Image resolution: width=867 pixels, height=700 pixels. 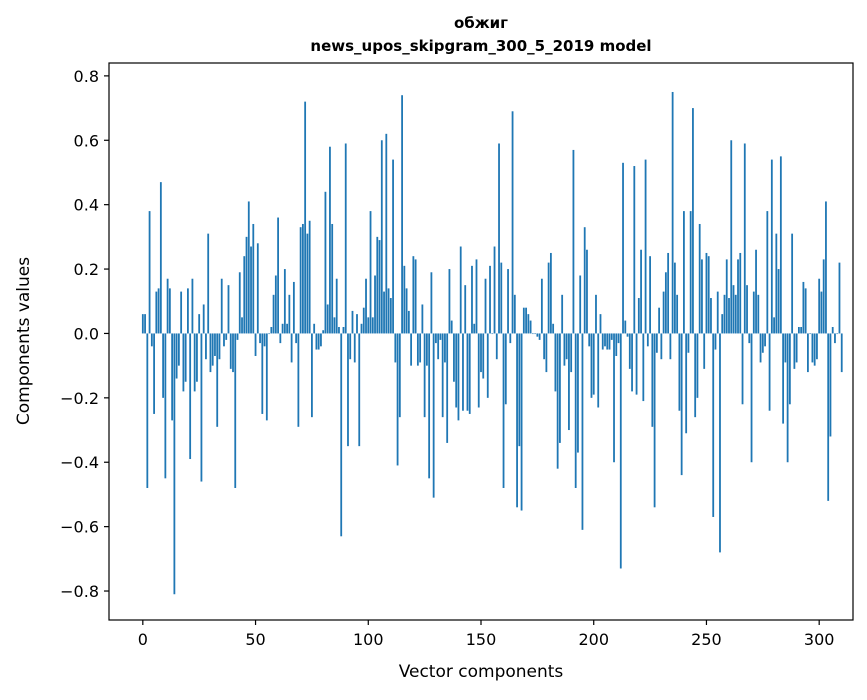 What do you see at coordinates (255, 639) in the screenshot?
I see `x-tick-label-50: 50` at bounding box center [255, 639].